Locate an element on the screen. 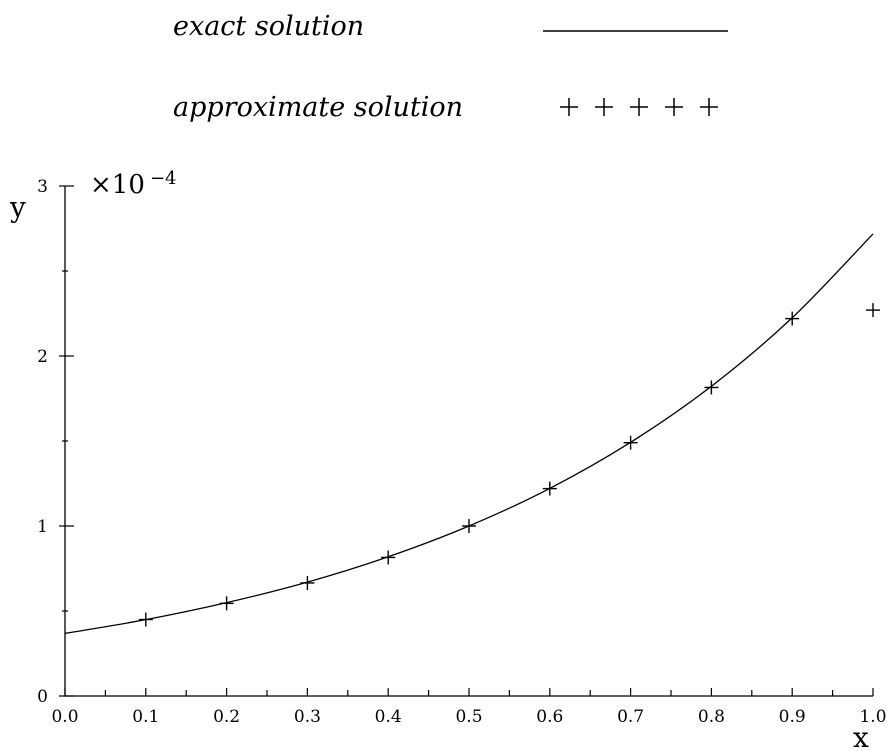 This screenshot has width=890, height=751. legend: exact solution approximate solution is located at coordinates (450, 67).